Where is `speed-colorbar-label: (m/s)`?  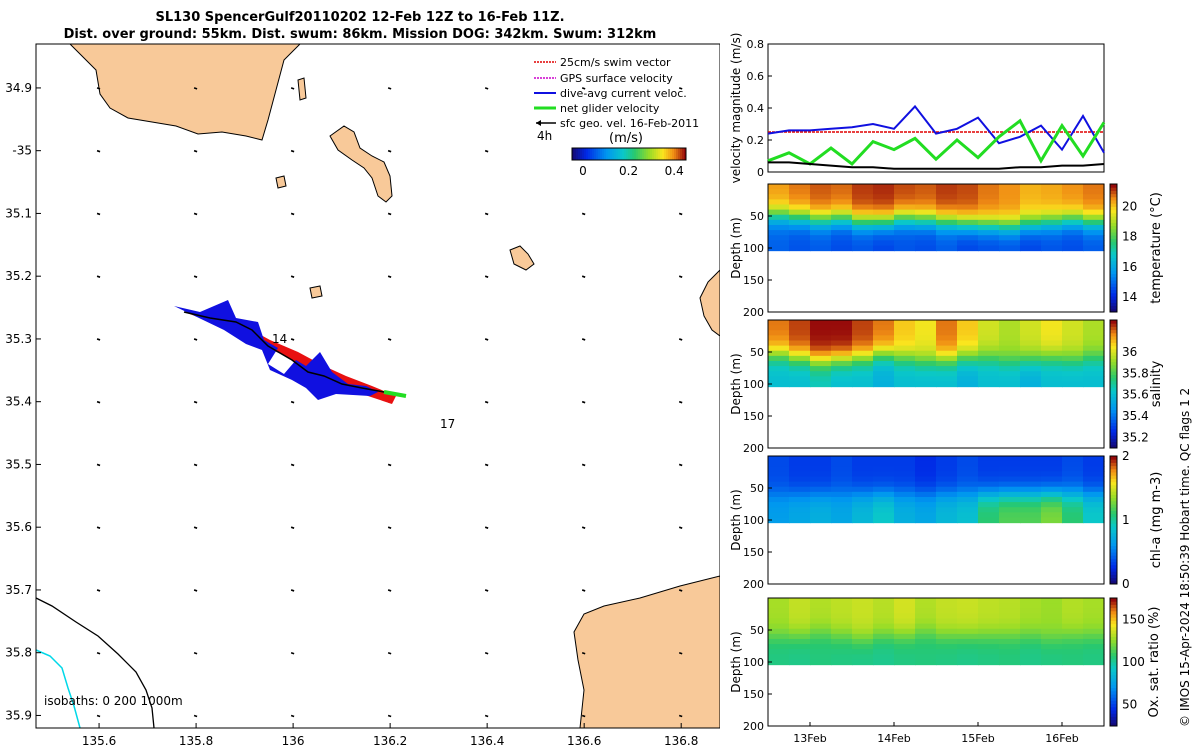 speed-colorbar-label: (m/s) is located at coordinates (626, 138).